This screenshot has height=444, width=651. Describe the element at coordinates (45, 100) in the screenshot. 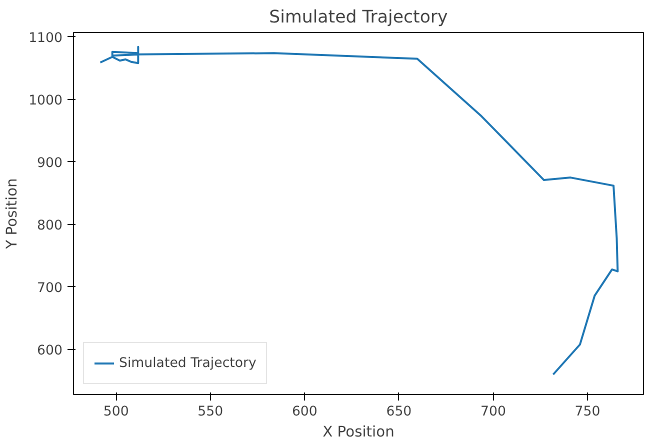

I see `y-tick-label: 1000` at that location.